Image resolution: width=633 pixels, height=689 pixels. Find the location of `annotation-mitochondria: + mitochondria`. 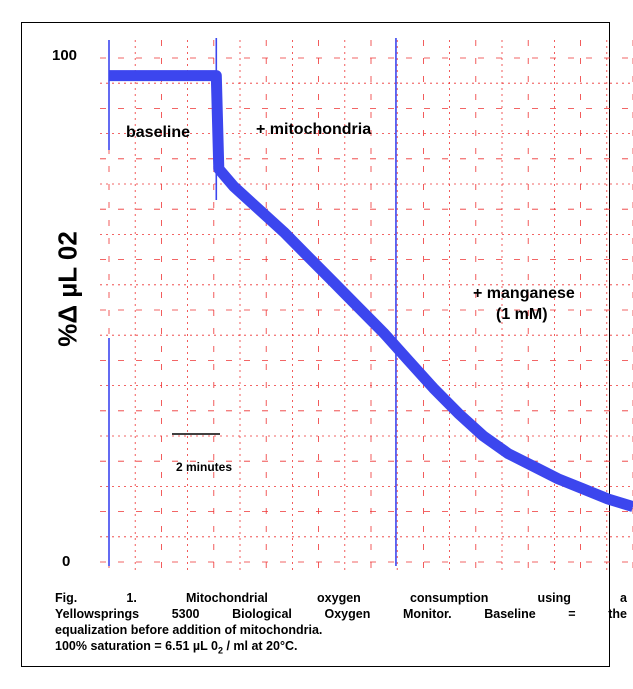

annotation-mitochondria: + mitochondria is located at coordinates (314, 129).